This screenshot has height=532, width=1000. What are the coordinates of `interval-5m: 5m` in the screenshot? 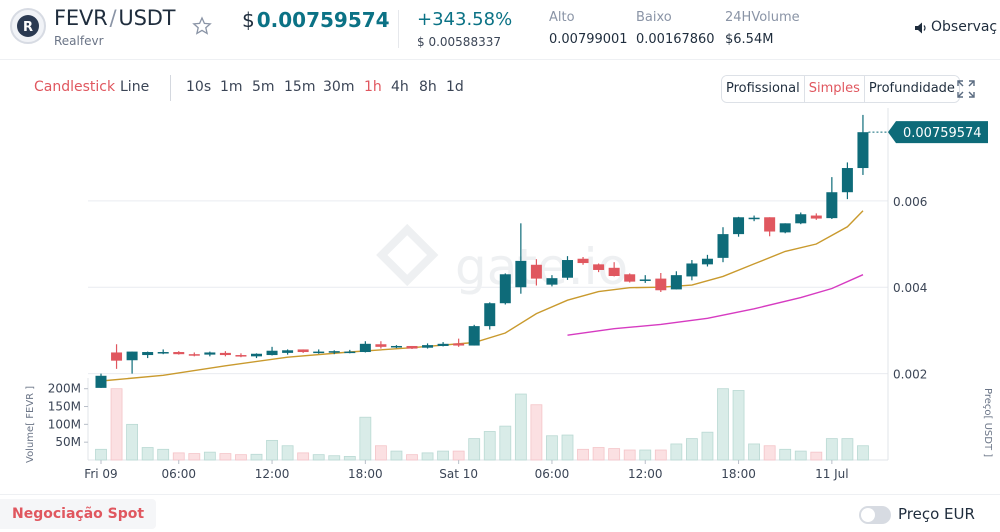 It's located at (263, 87).